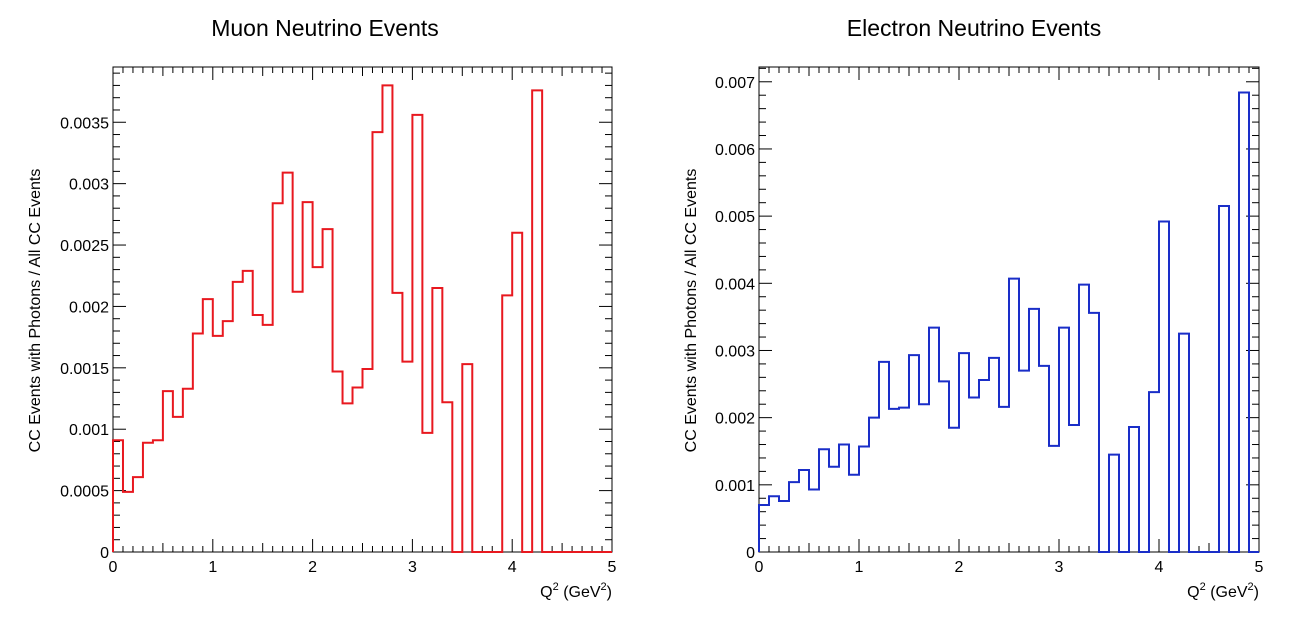 The height and width of the screenshot is (626, 1299). What do you see at coordinates (84, 123) in the screenshot?
I see `y-tick-label: 0.0035` at bounding box center [84, 123].